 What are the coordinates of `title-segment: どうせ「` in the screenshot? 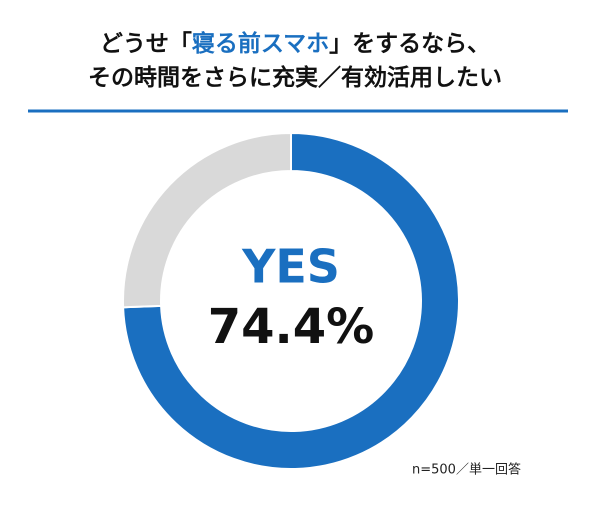 It's located at (146, 44).